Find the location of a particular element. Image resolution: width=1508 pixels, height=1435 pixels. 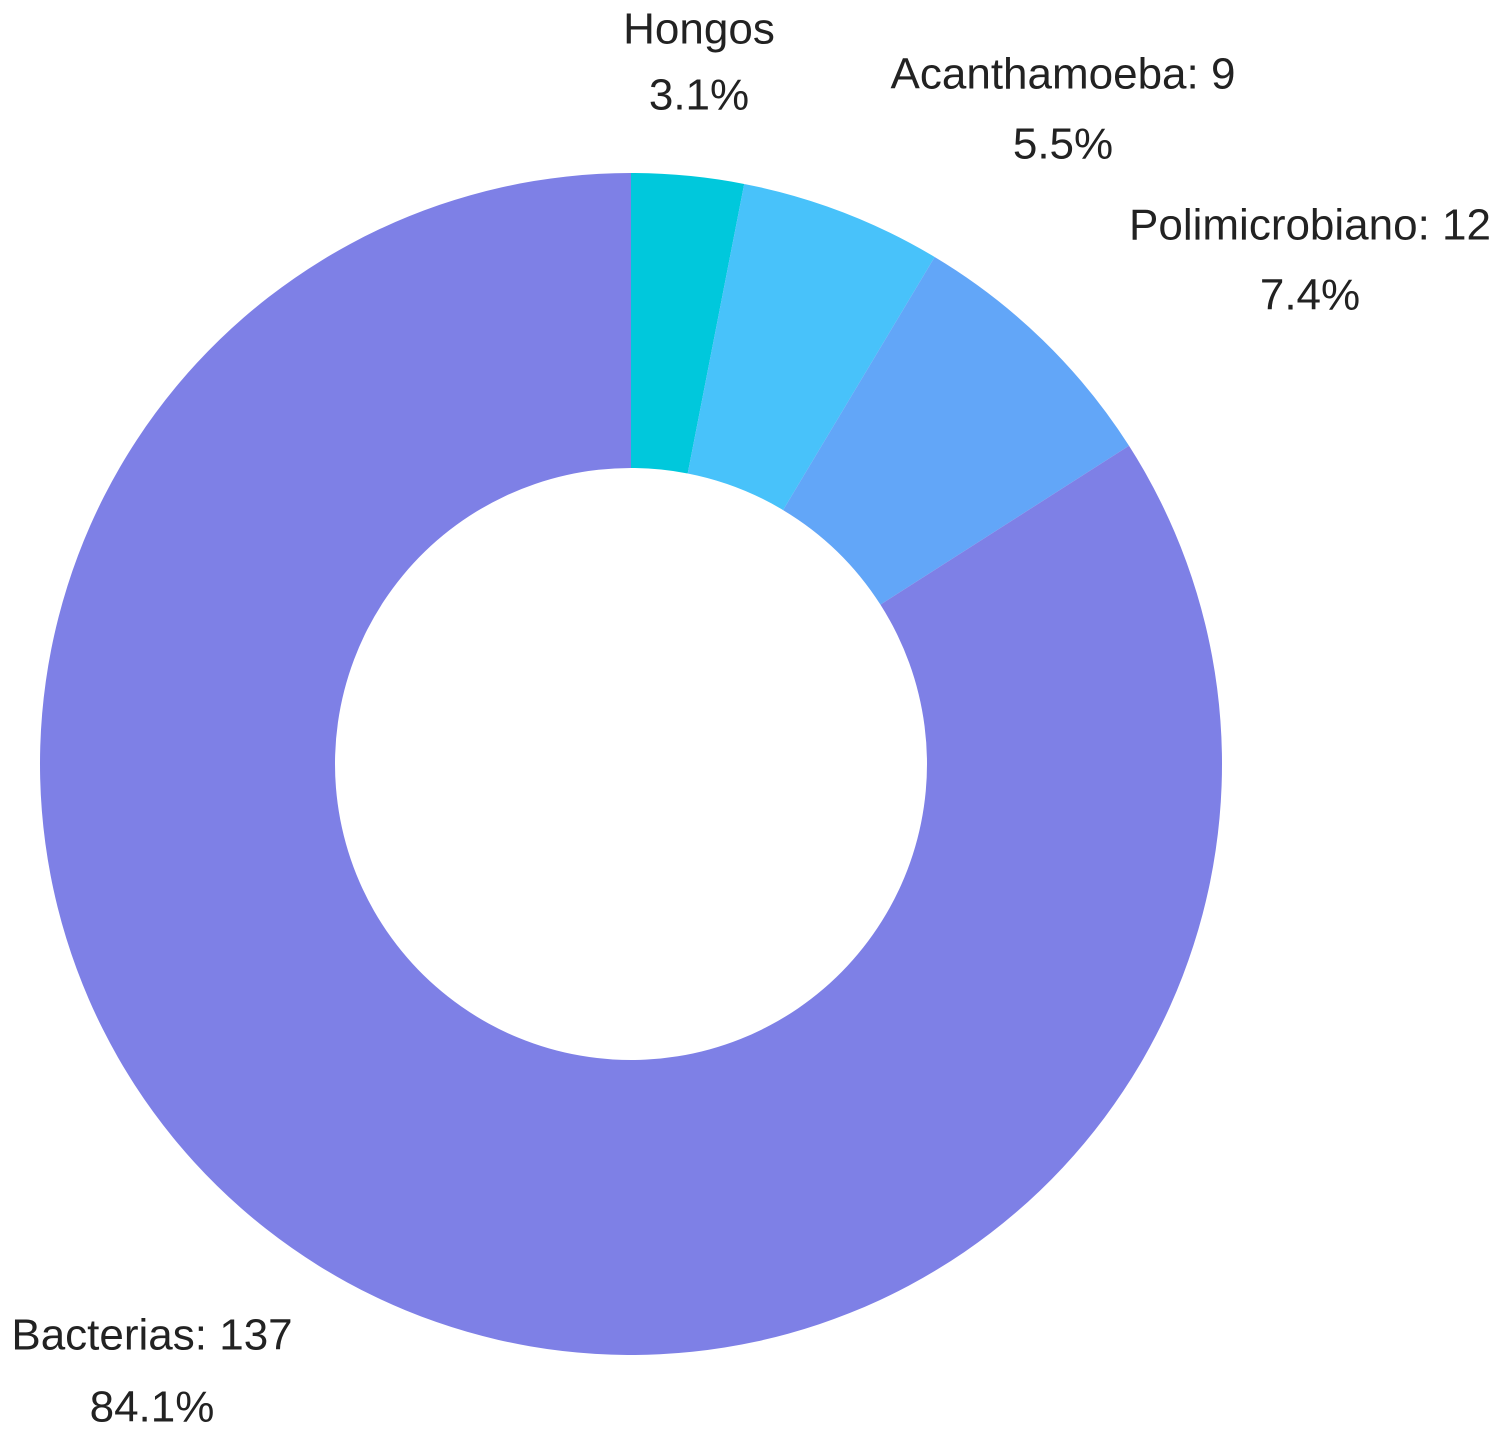

slice-percent-bacterias: 84.1% is located at coordinates (152, 1407).